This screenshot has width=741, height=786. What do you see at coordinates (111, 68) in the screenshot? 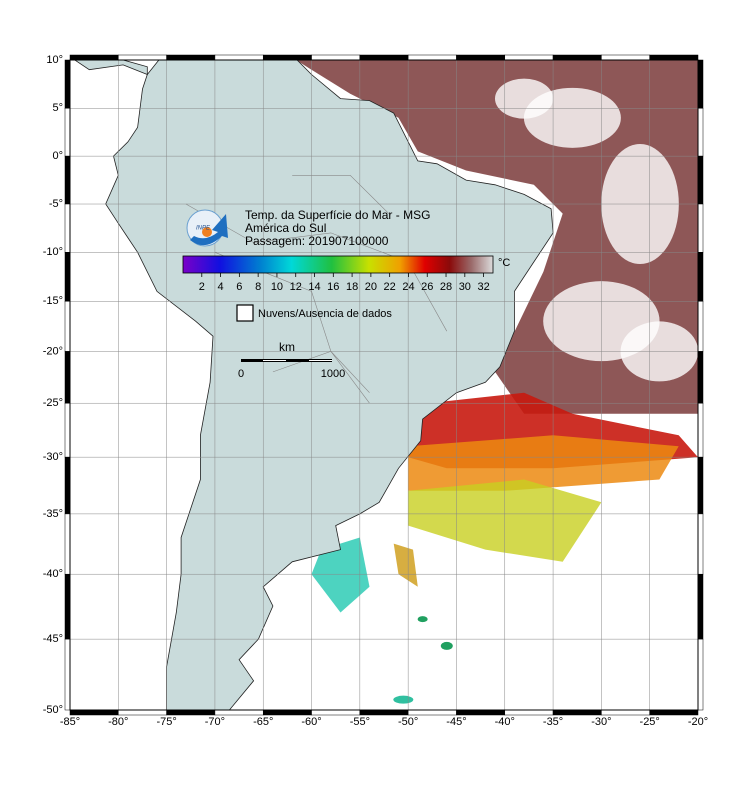
I see `continent` at bounding box center [111, 68].